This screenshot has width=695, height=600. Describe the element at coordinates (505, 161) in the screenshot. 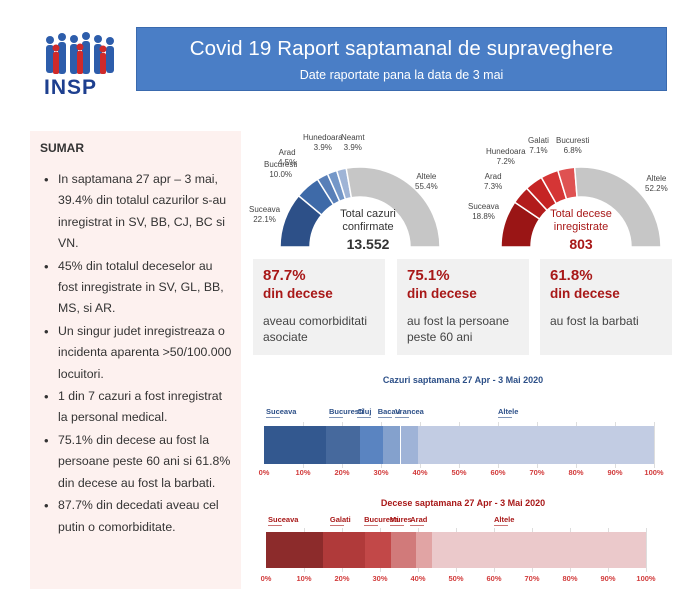

I see `donut-label-value: 7.2%` at that location.